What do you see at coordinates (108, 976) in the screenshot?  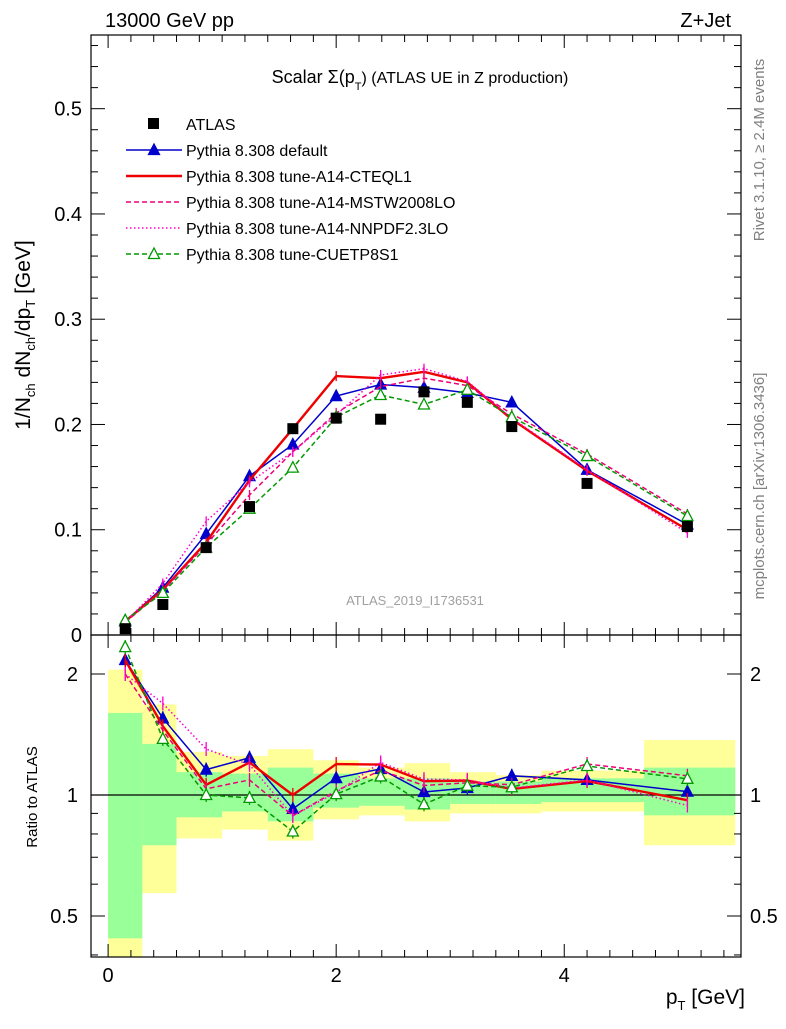 I see `x-tick-label: 0` at bounding box center [108, 976].